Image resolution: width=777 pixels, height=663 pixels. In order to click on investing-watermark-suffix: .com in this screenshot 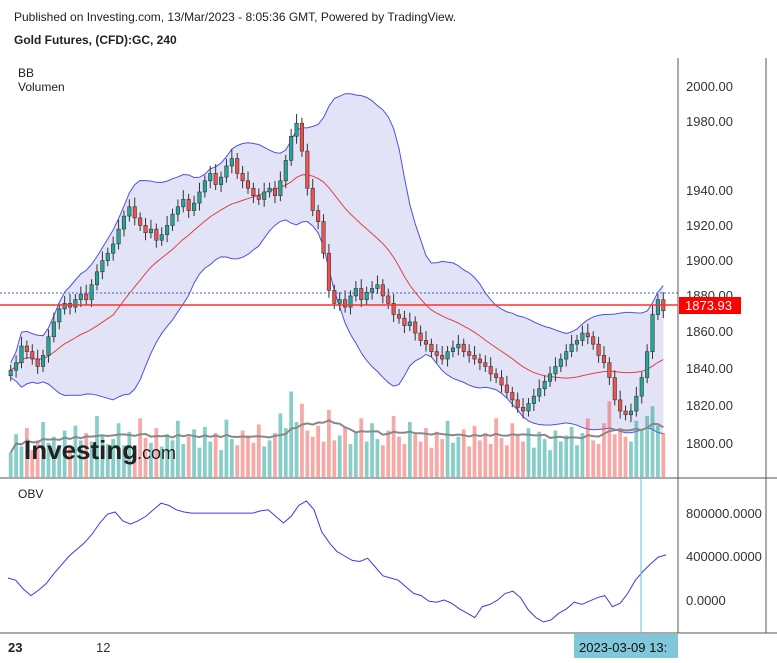, I will do `click(156, 453)`.